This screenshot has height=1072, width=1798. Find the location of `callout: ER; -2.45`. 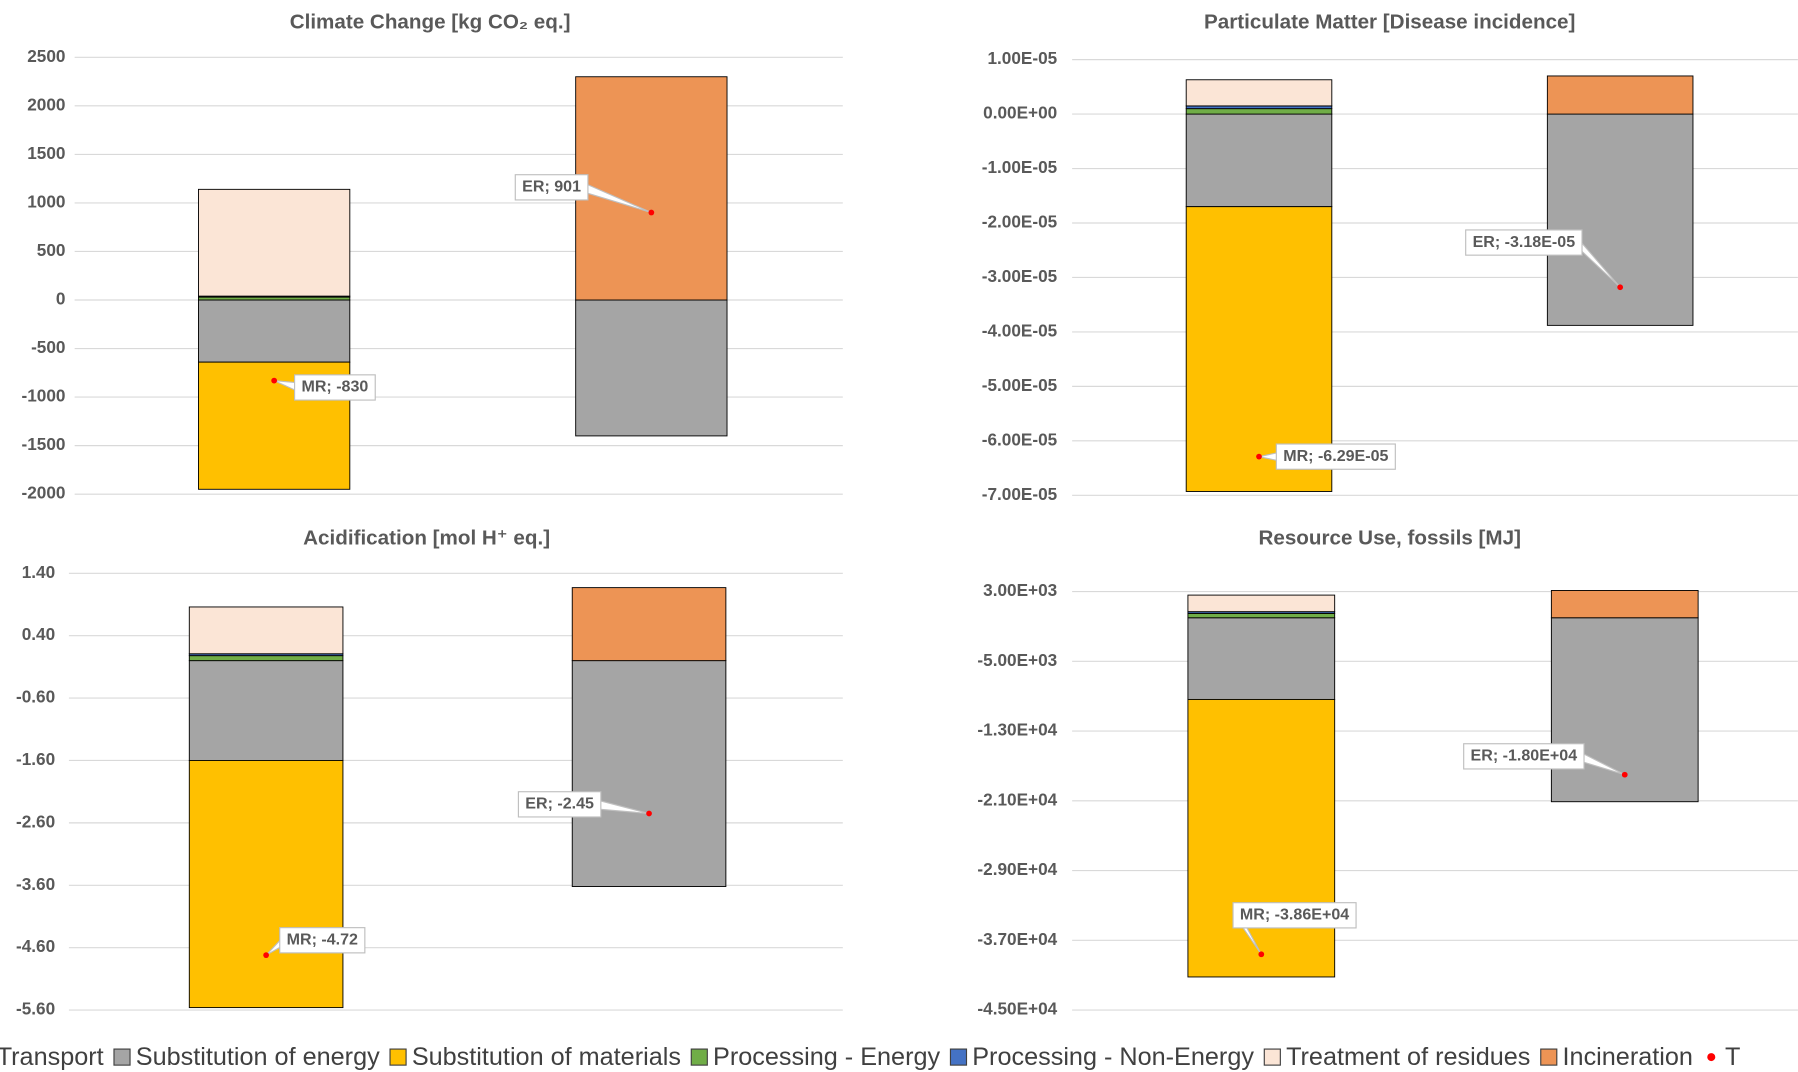

callout: ER; -2.45 is located at coordinates (583, 804).